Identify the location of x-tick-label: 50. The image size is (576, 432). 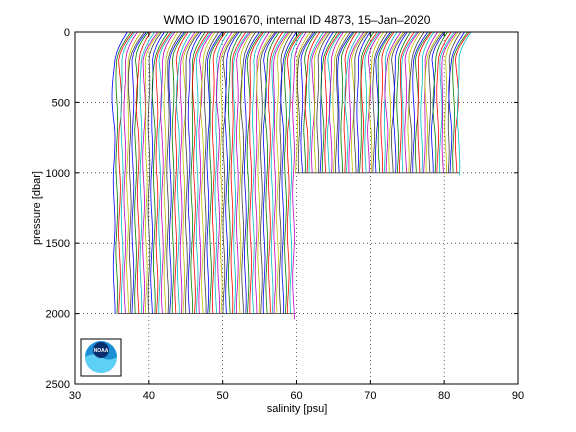
(223, 396).